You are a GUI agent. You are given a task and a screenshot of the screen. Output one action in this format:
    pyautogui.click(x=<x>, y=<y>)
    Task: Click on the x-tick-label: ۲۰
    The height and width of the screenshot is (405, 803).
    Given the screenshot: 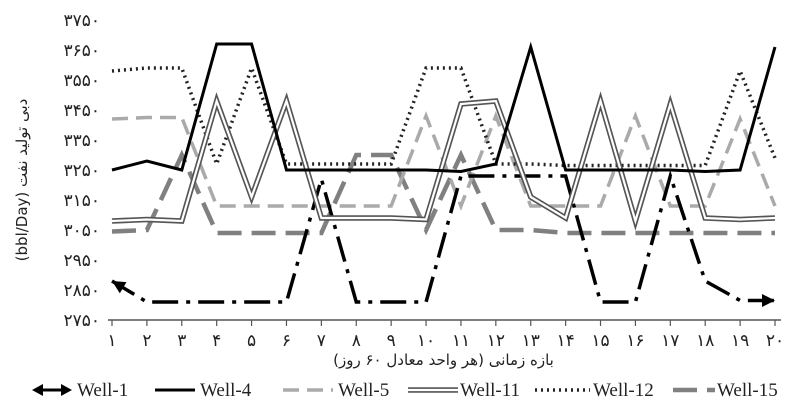 What is the action you would take?
    pyautogui.click(x=775, y=341)
    